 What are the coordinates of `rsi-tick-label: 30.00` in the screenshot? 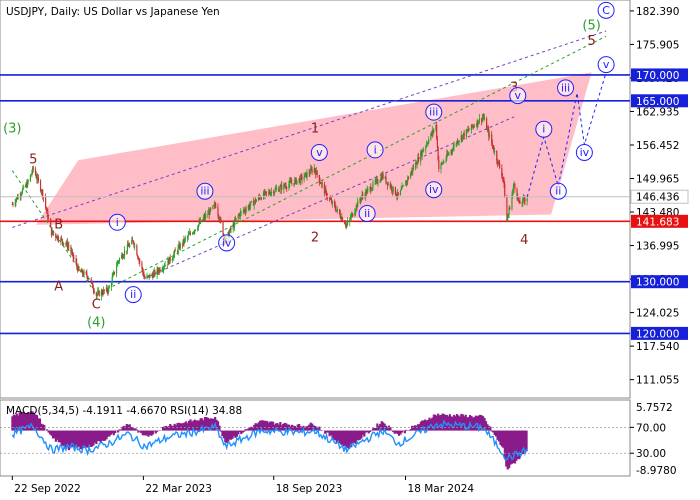 It's located at (651, 454).